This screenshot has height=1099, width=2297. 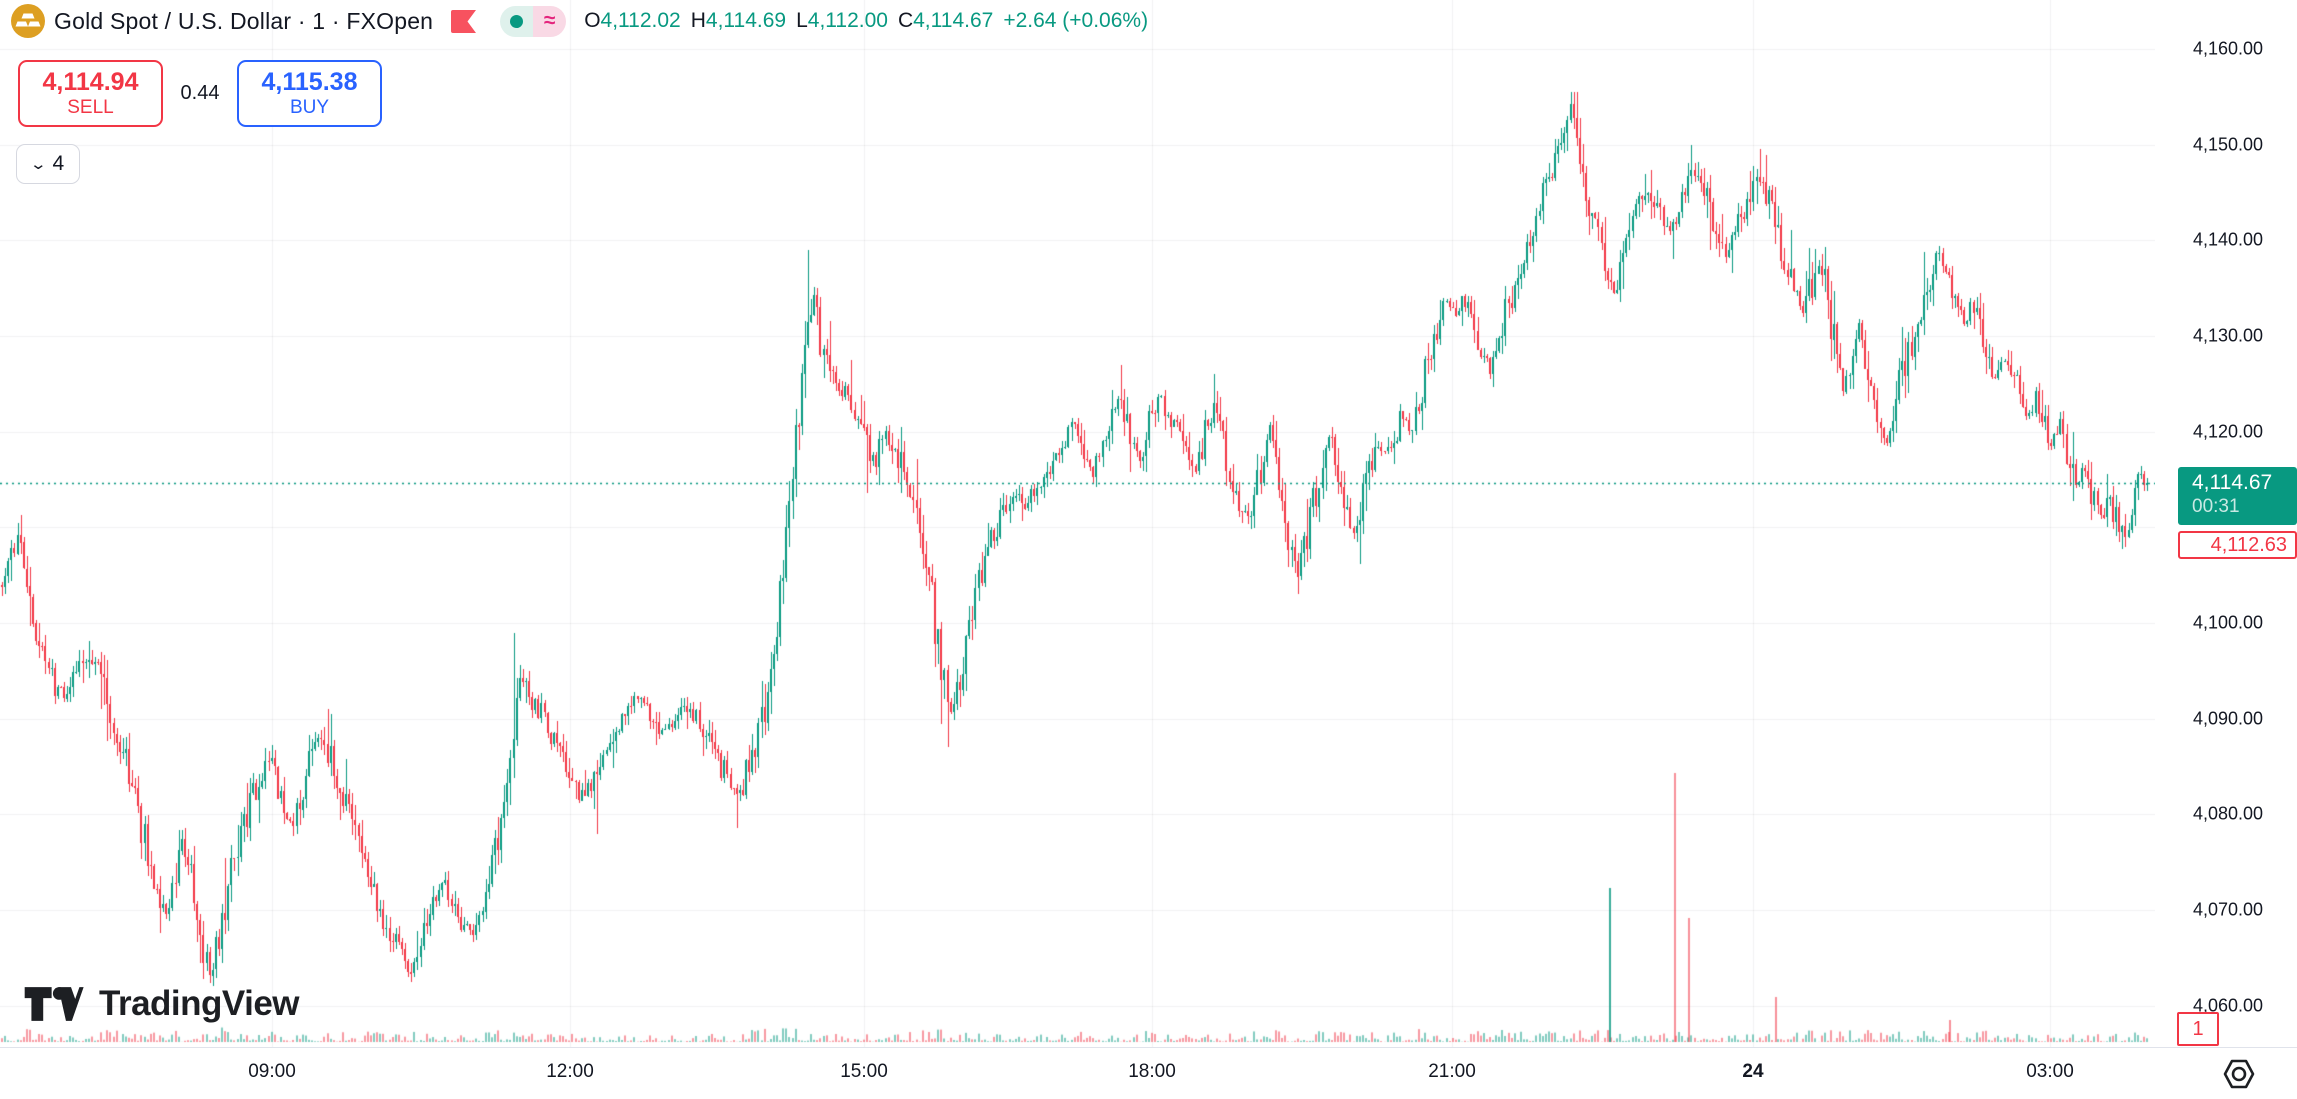 What do you see at coordinates (58, 163) in the screenshot?
I see `timeframe-value: 4` at bounding box center [58, 163].